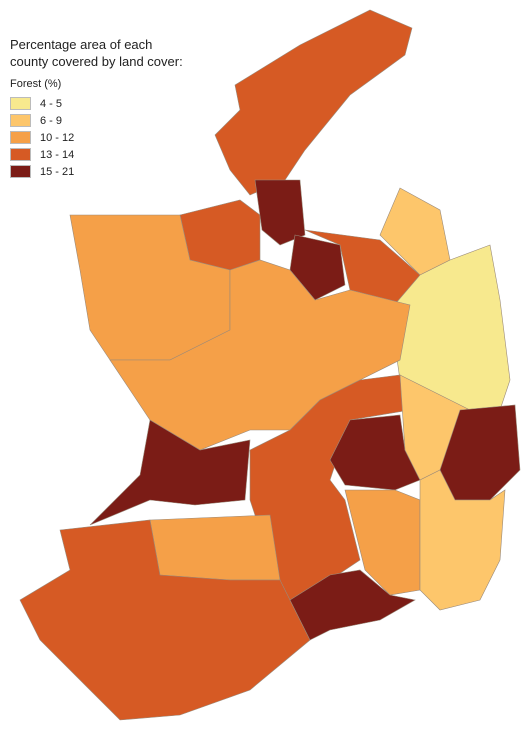  Describe the element at coordinates (57, 154) in the screenshot. I see `legend-label: 13 - 14` at that location.